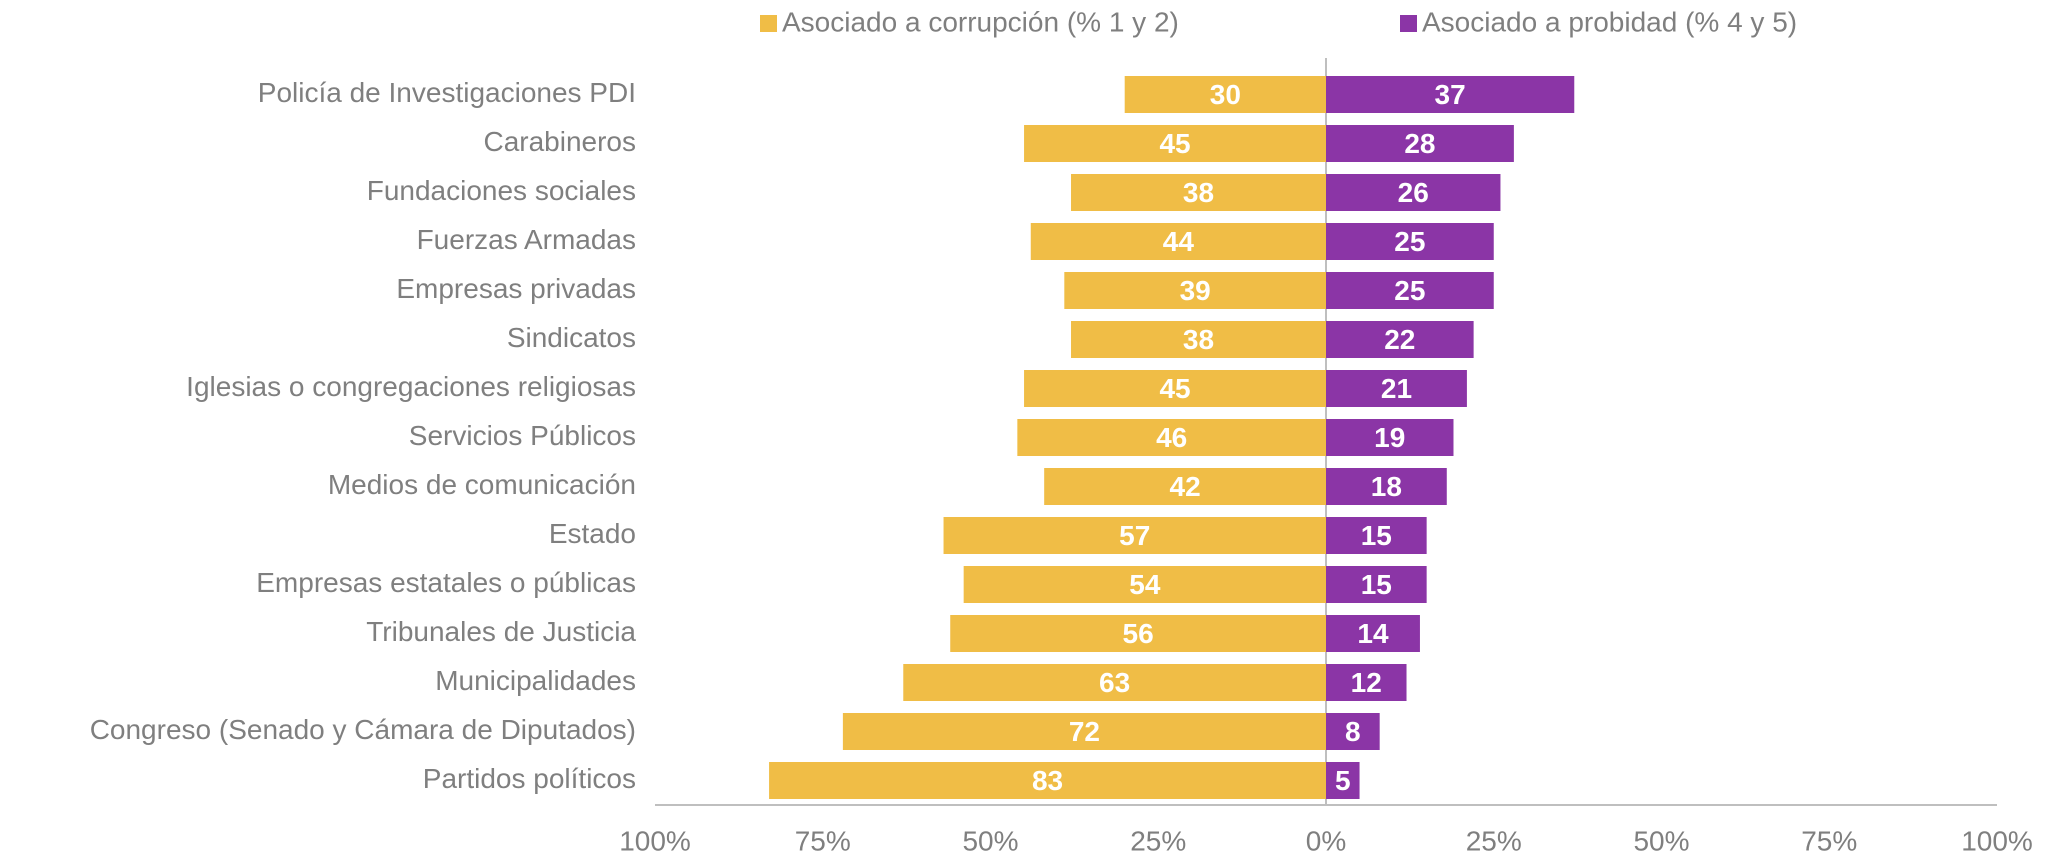 This screenshot has height=857, width=2049. I want to click on data-label: 30, so click(1225, 94).